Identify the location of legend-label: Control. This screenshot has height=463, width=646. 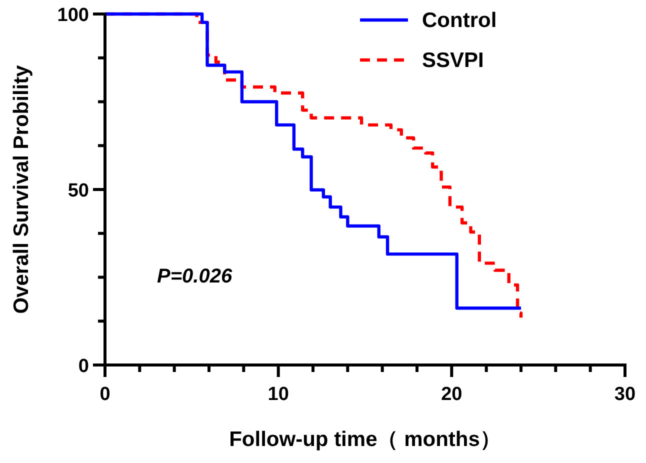
(459, 20).